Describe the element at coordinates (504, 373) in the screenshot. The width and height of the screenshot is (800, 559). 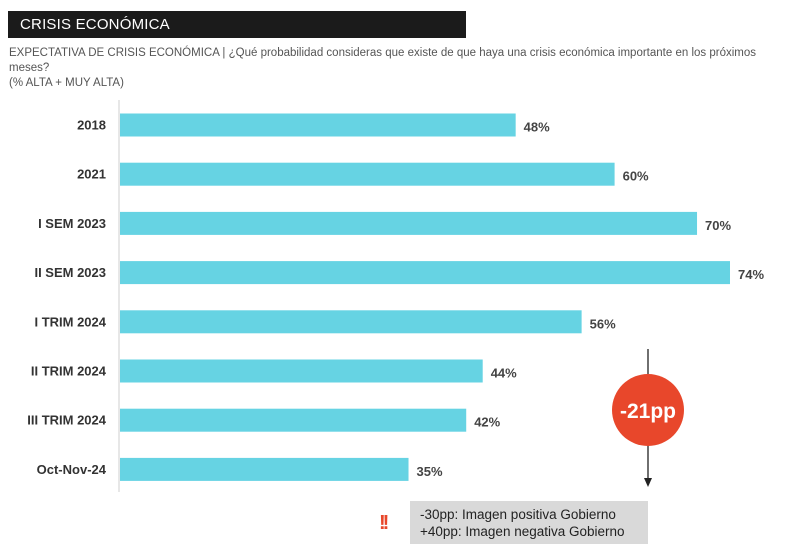
I see `data-label: 44%` at that location.